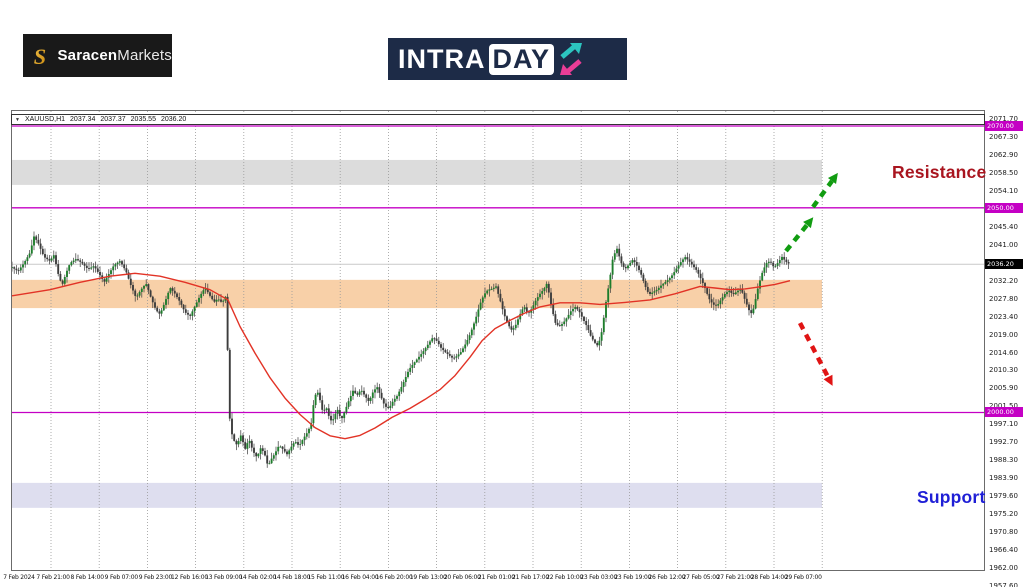 Image resolution: width=1024 pixels, height=587 pixels. What do you see at coordinates (1003, 549) in the screenshot?
I see `y-axis-label: 1966.40` at bounding box center [1003, 549].